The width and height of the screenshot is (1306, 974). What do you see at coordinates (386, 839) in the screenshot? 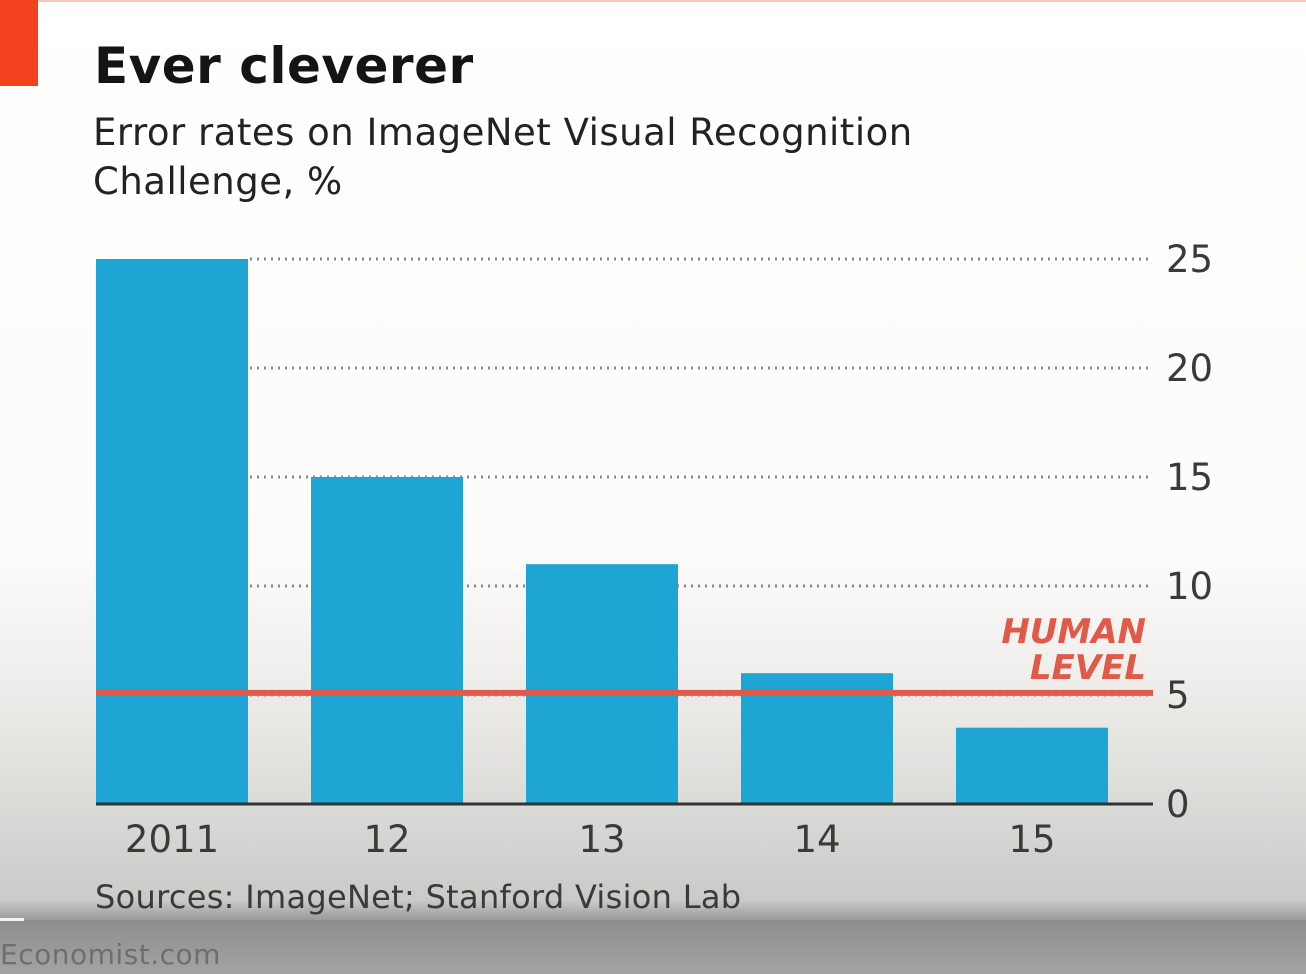
I see `x-tick-label: 12` at bounding box center [386, 839].